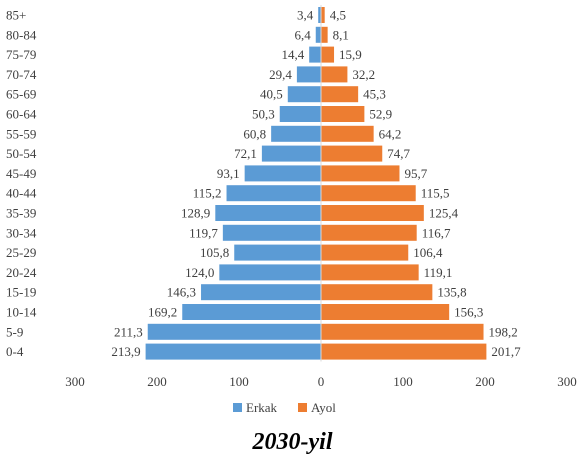  What do you see at coordinates (21, 153) in the screenshot?
I see `age-label-50-54: 50-54` at bounding box center [21, 153].